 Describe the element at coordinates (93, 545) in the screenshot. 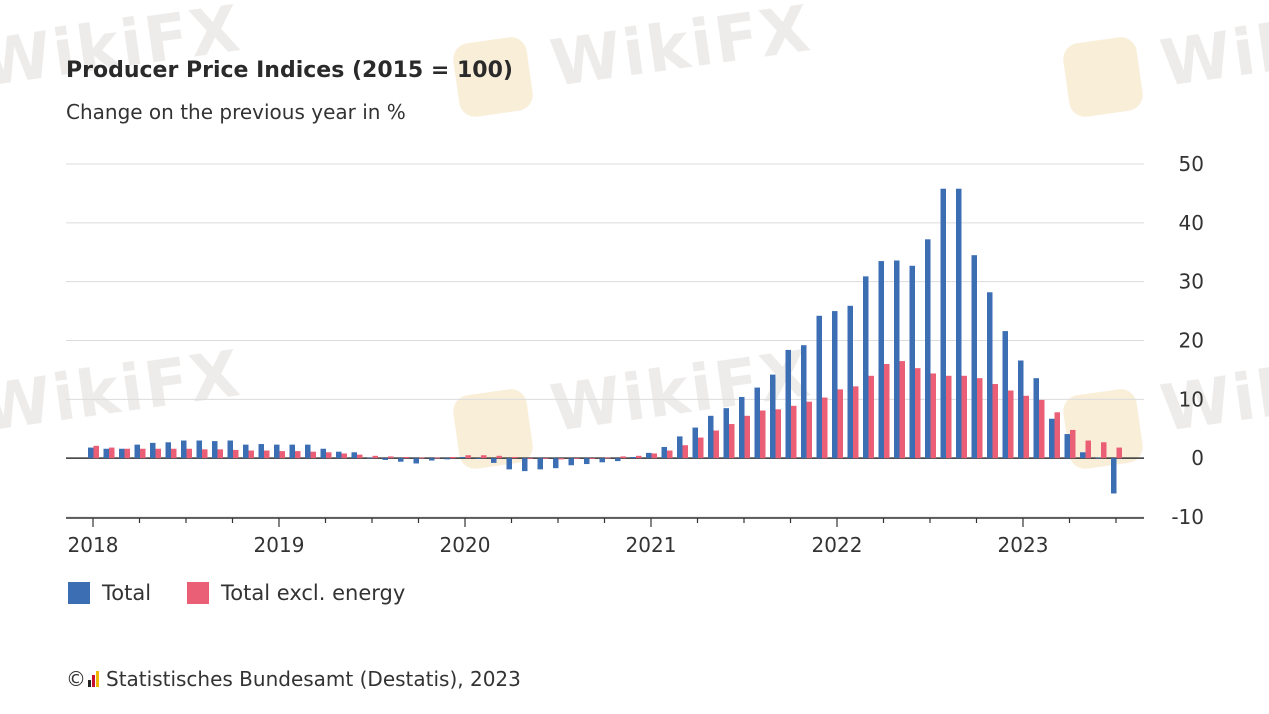

I see `x-tick-label: 2018` at that location.